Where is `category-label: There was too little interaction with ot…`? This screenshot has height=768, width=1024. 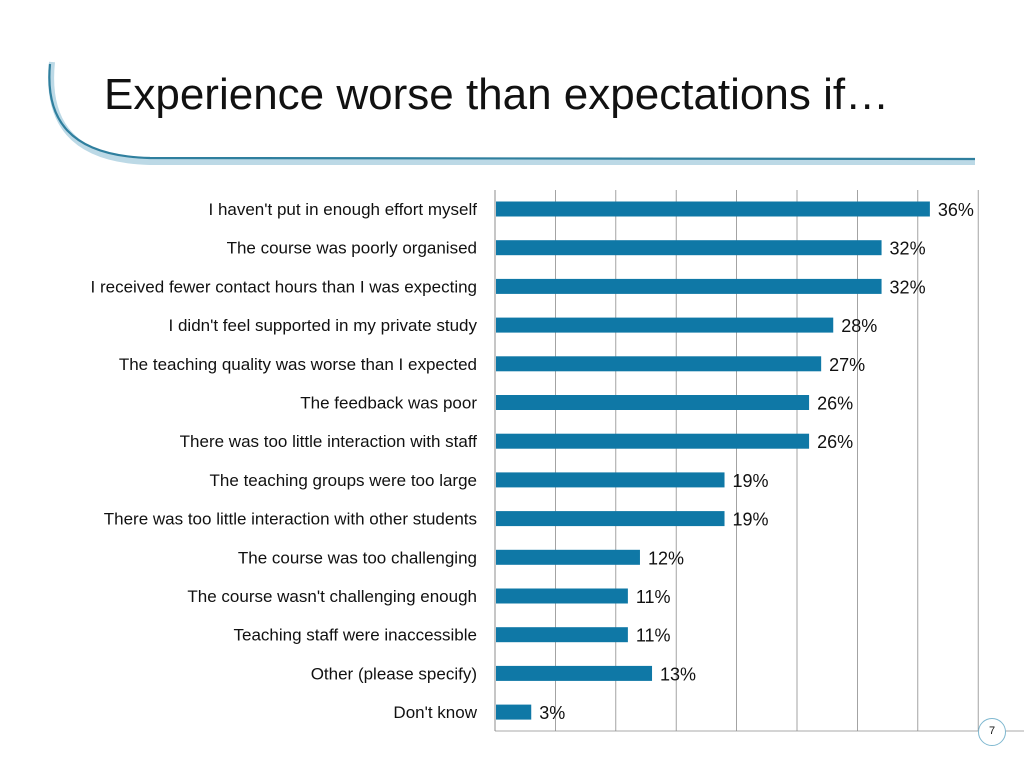 category-label: There was too little interaction with ot… is located at coordinates (290, 519).